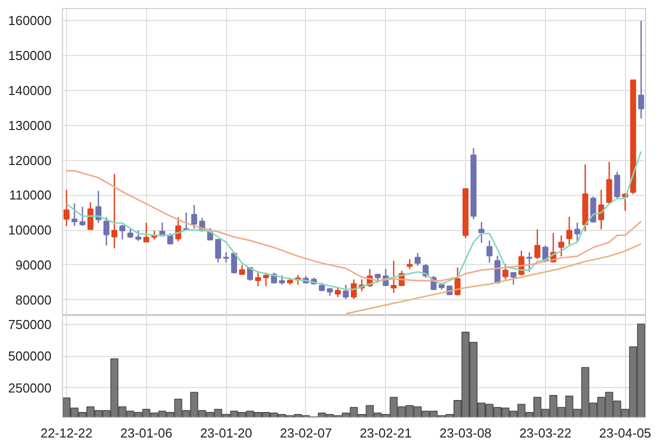  What do you see at coordinates (33, 300) in the screenshot?
I see `y-tick-label: 80000` at bounding box center [33, 300].